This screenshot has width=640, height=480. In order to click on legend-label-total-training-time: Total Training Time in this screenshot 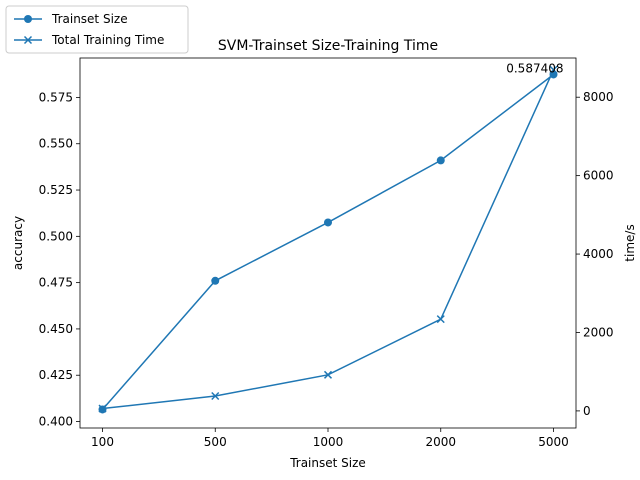, I will do `click(107, 40)`.